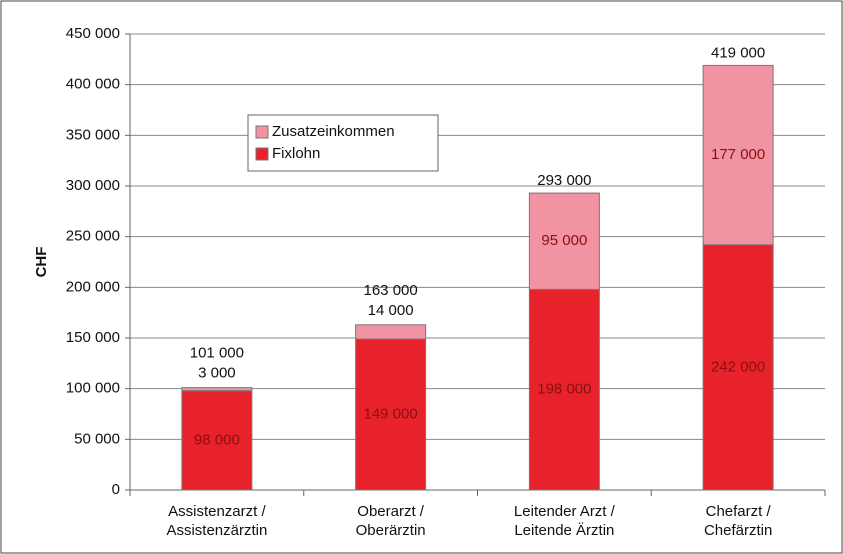 The height and width of the screenshot is (554, 843). What do you see at coordinates (564, 521) in the screenshot?
I see `x-tick-label: Leitender Arzt / Leitende Ärztin` at bounding box center [564, 521].